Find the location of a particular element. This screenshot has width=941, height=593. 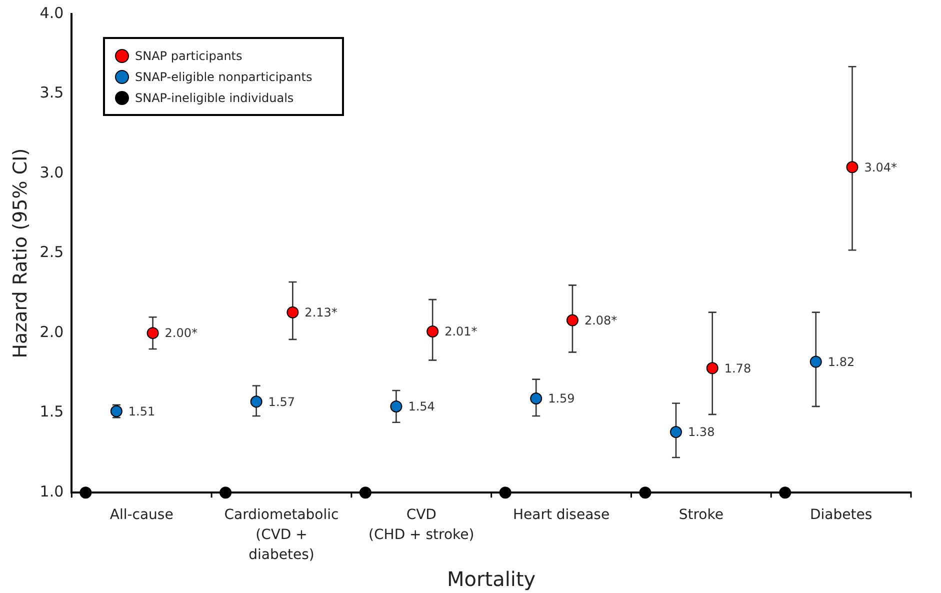

data-label: 1.82 is located at coordinates (841, 361).